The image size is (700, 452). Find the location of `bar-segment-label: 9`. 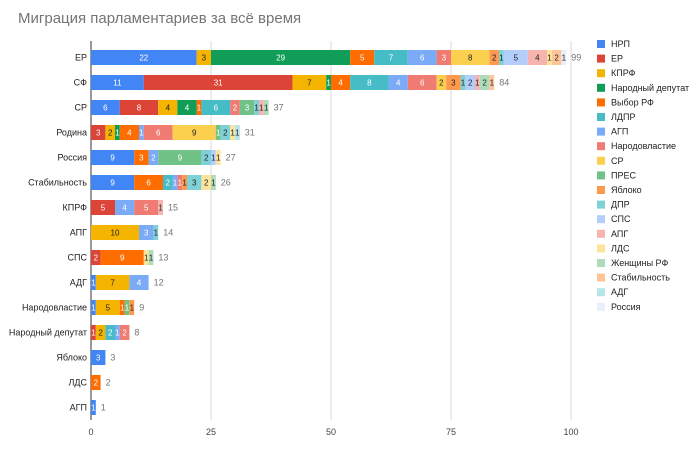

bar-segment-label: 9 is located at coordinates (194, 133).